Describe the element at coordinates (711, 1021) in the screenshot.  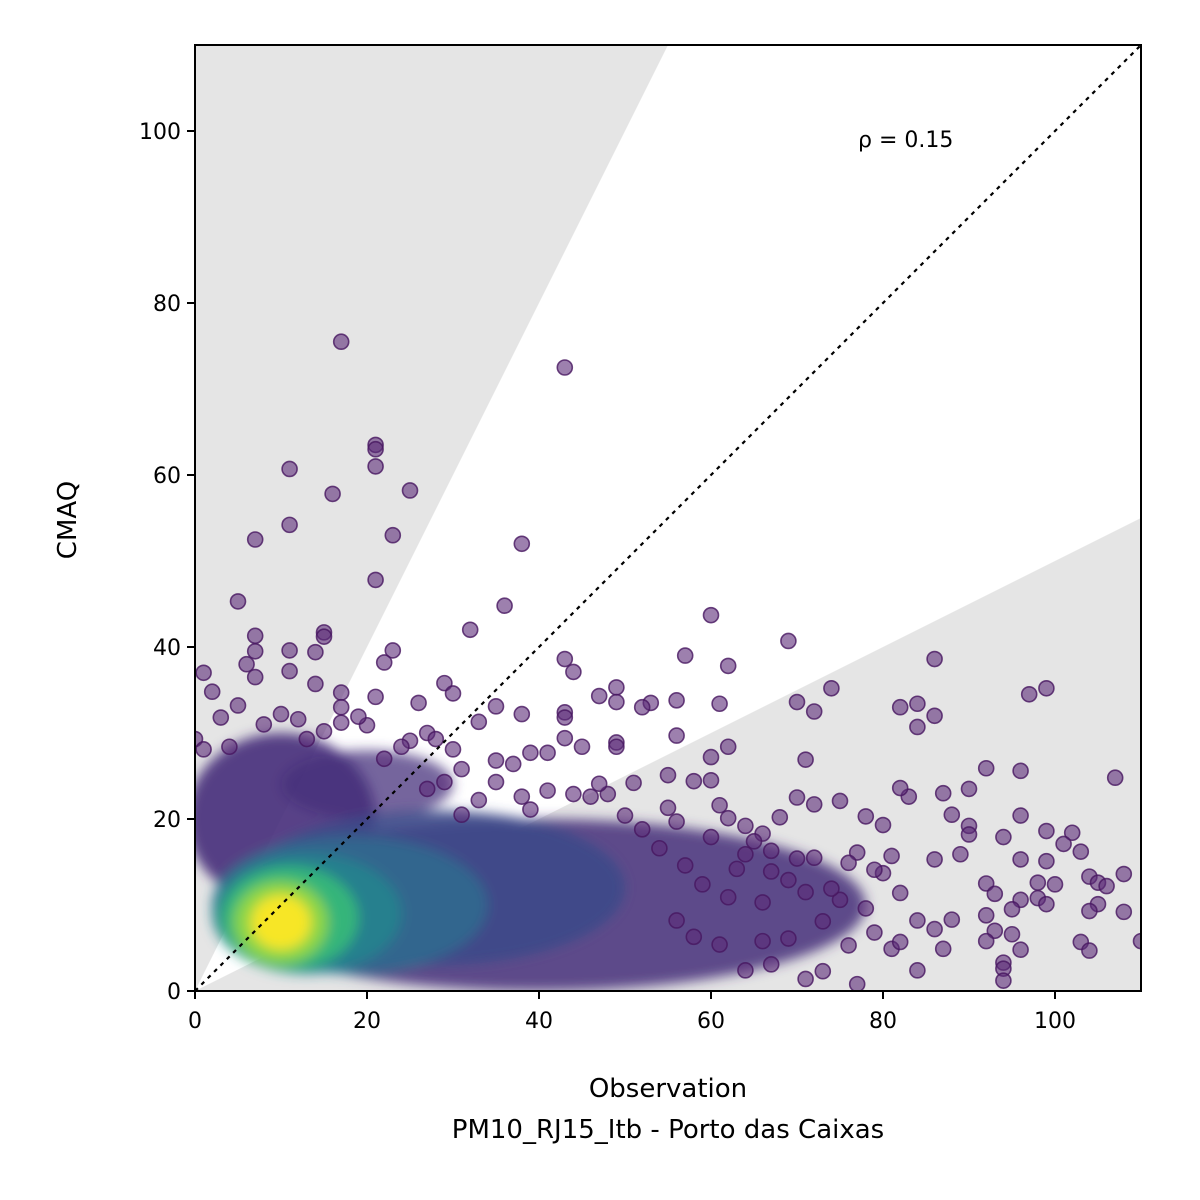
I see `x-tick-label: 60` at that location.